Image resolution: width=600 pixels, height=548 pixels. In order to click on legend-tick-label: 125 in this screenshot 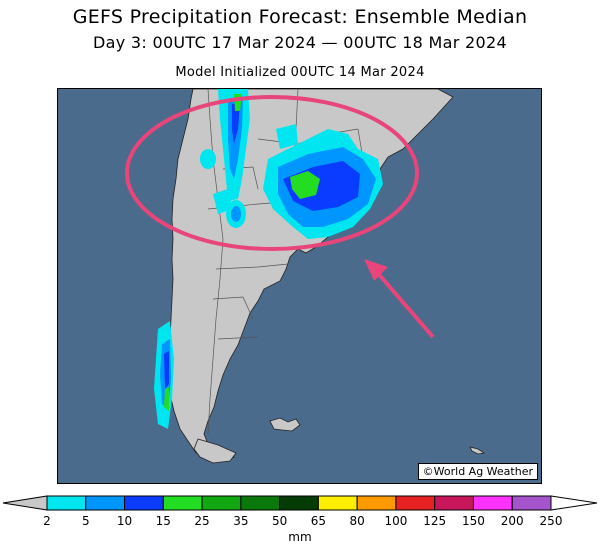, I will do `click(435, 521)`.